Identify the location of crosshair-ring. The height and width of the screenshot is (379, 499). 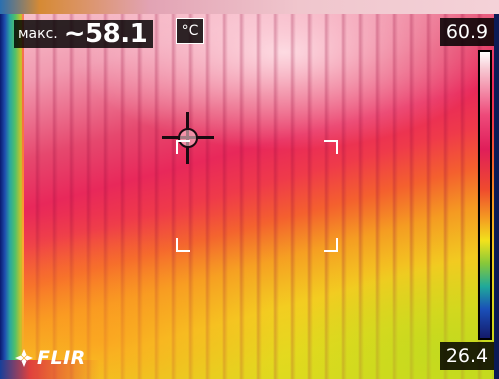
(188, 138).